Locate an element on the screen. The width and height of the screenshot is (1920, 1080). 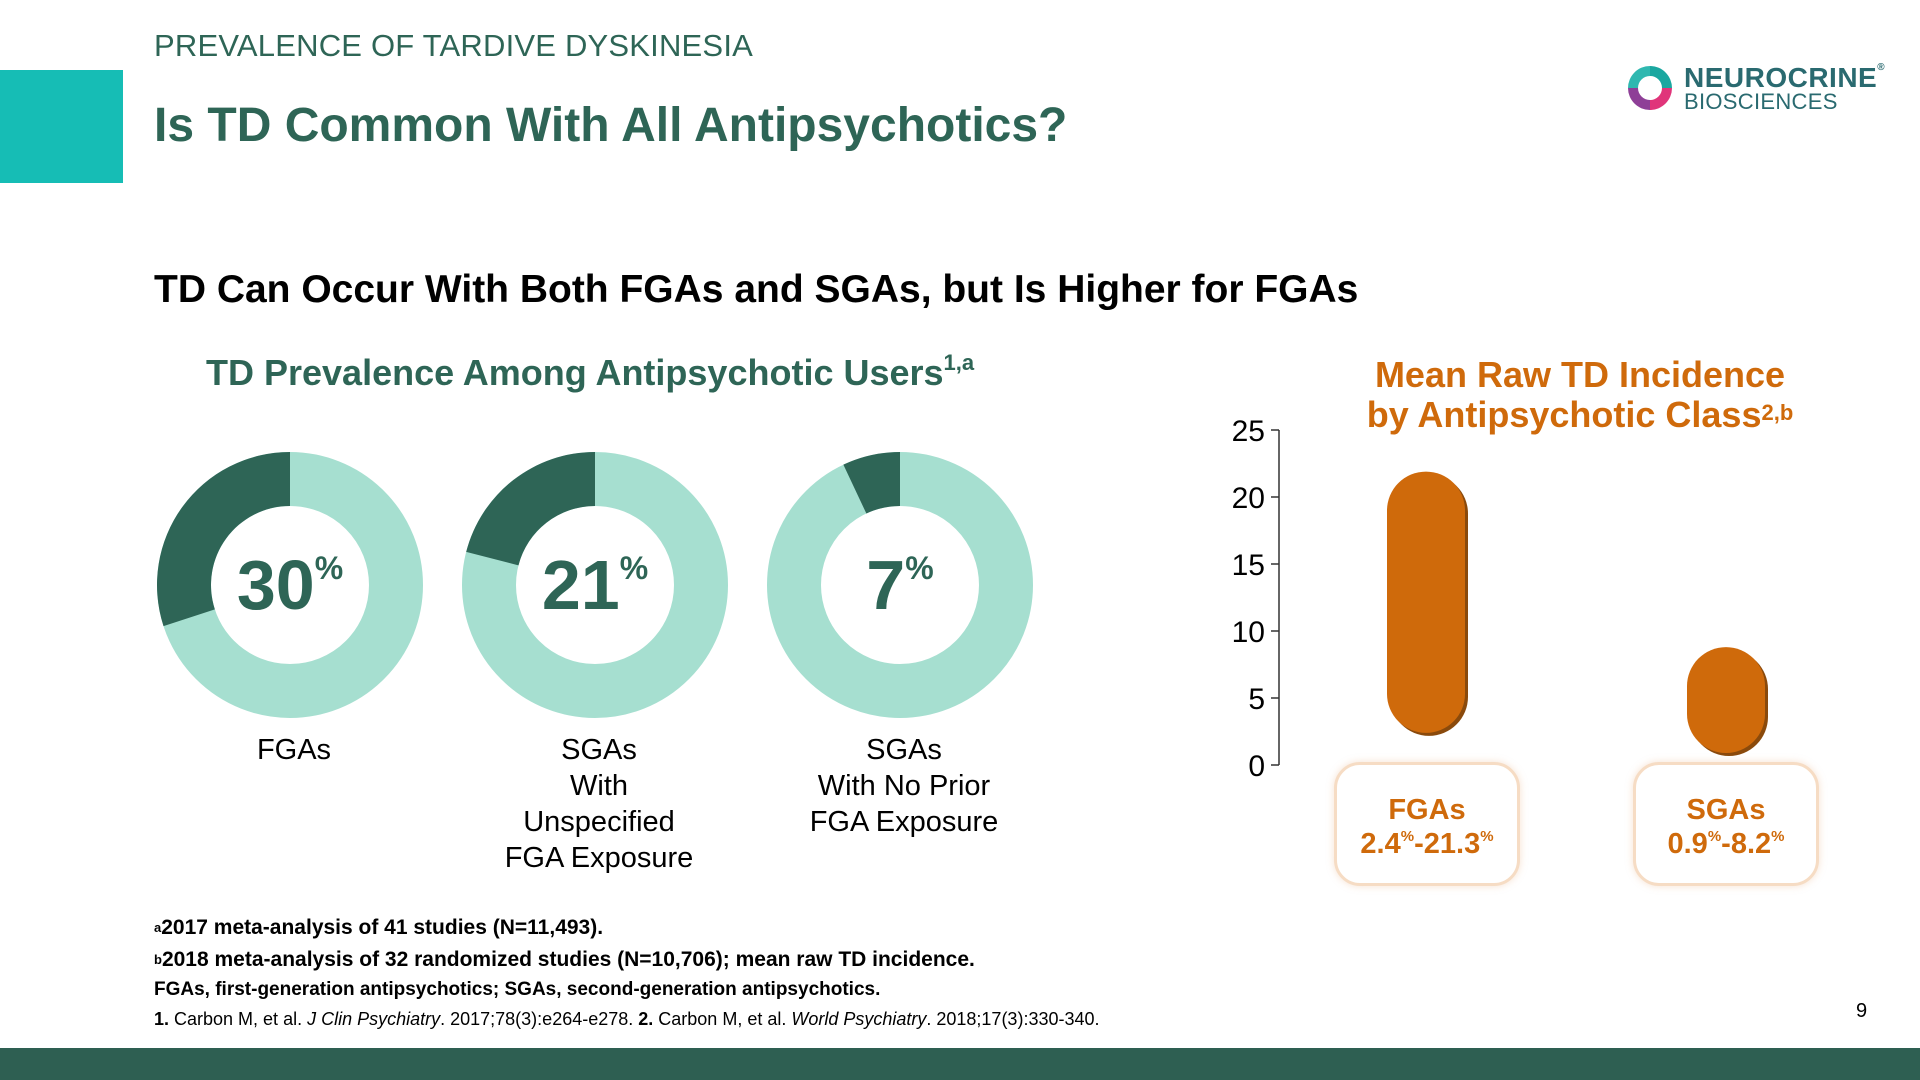
donut-category-label: SGAs With Unspecified FGA Exposure is located at coordinates (599, 804).